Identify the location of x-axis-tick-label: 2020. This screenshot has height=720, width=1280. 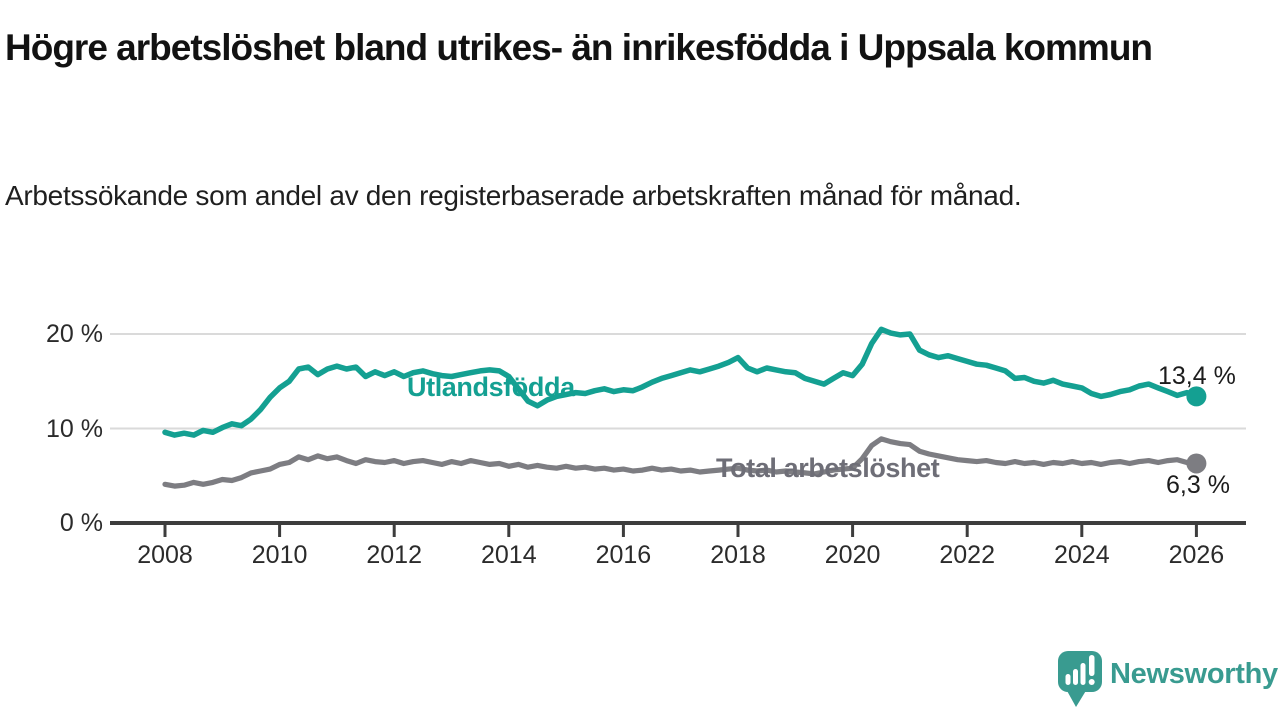
(852, 555).